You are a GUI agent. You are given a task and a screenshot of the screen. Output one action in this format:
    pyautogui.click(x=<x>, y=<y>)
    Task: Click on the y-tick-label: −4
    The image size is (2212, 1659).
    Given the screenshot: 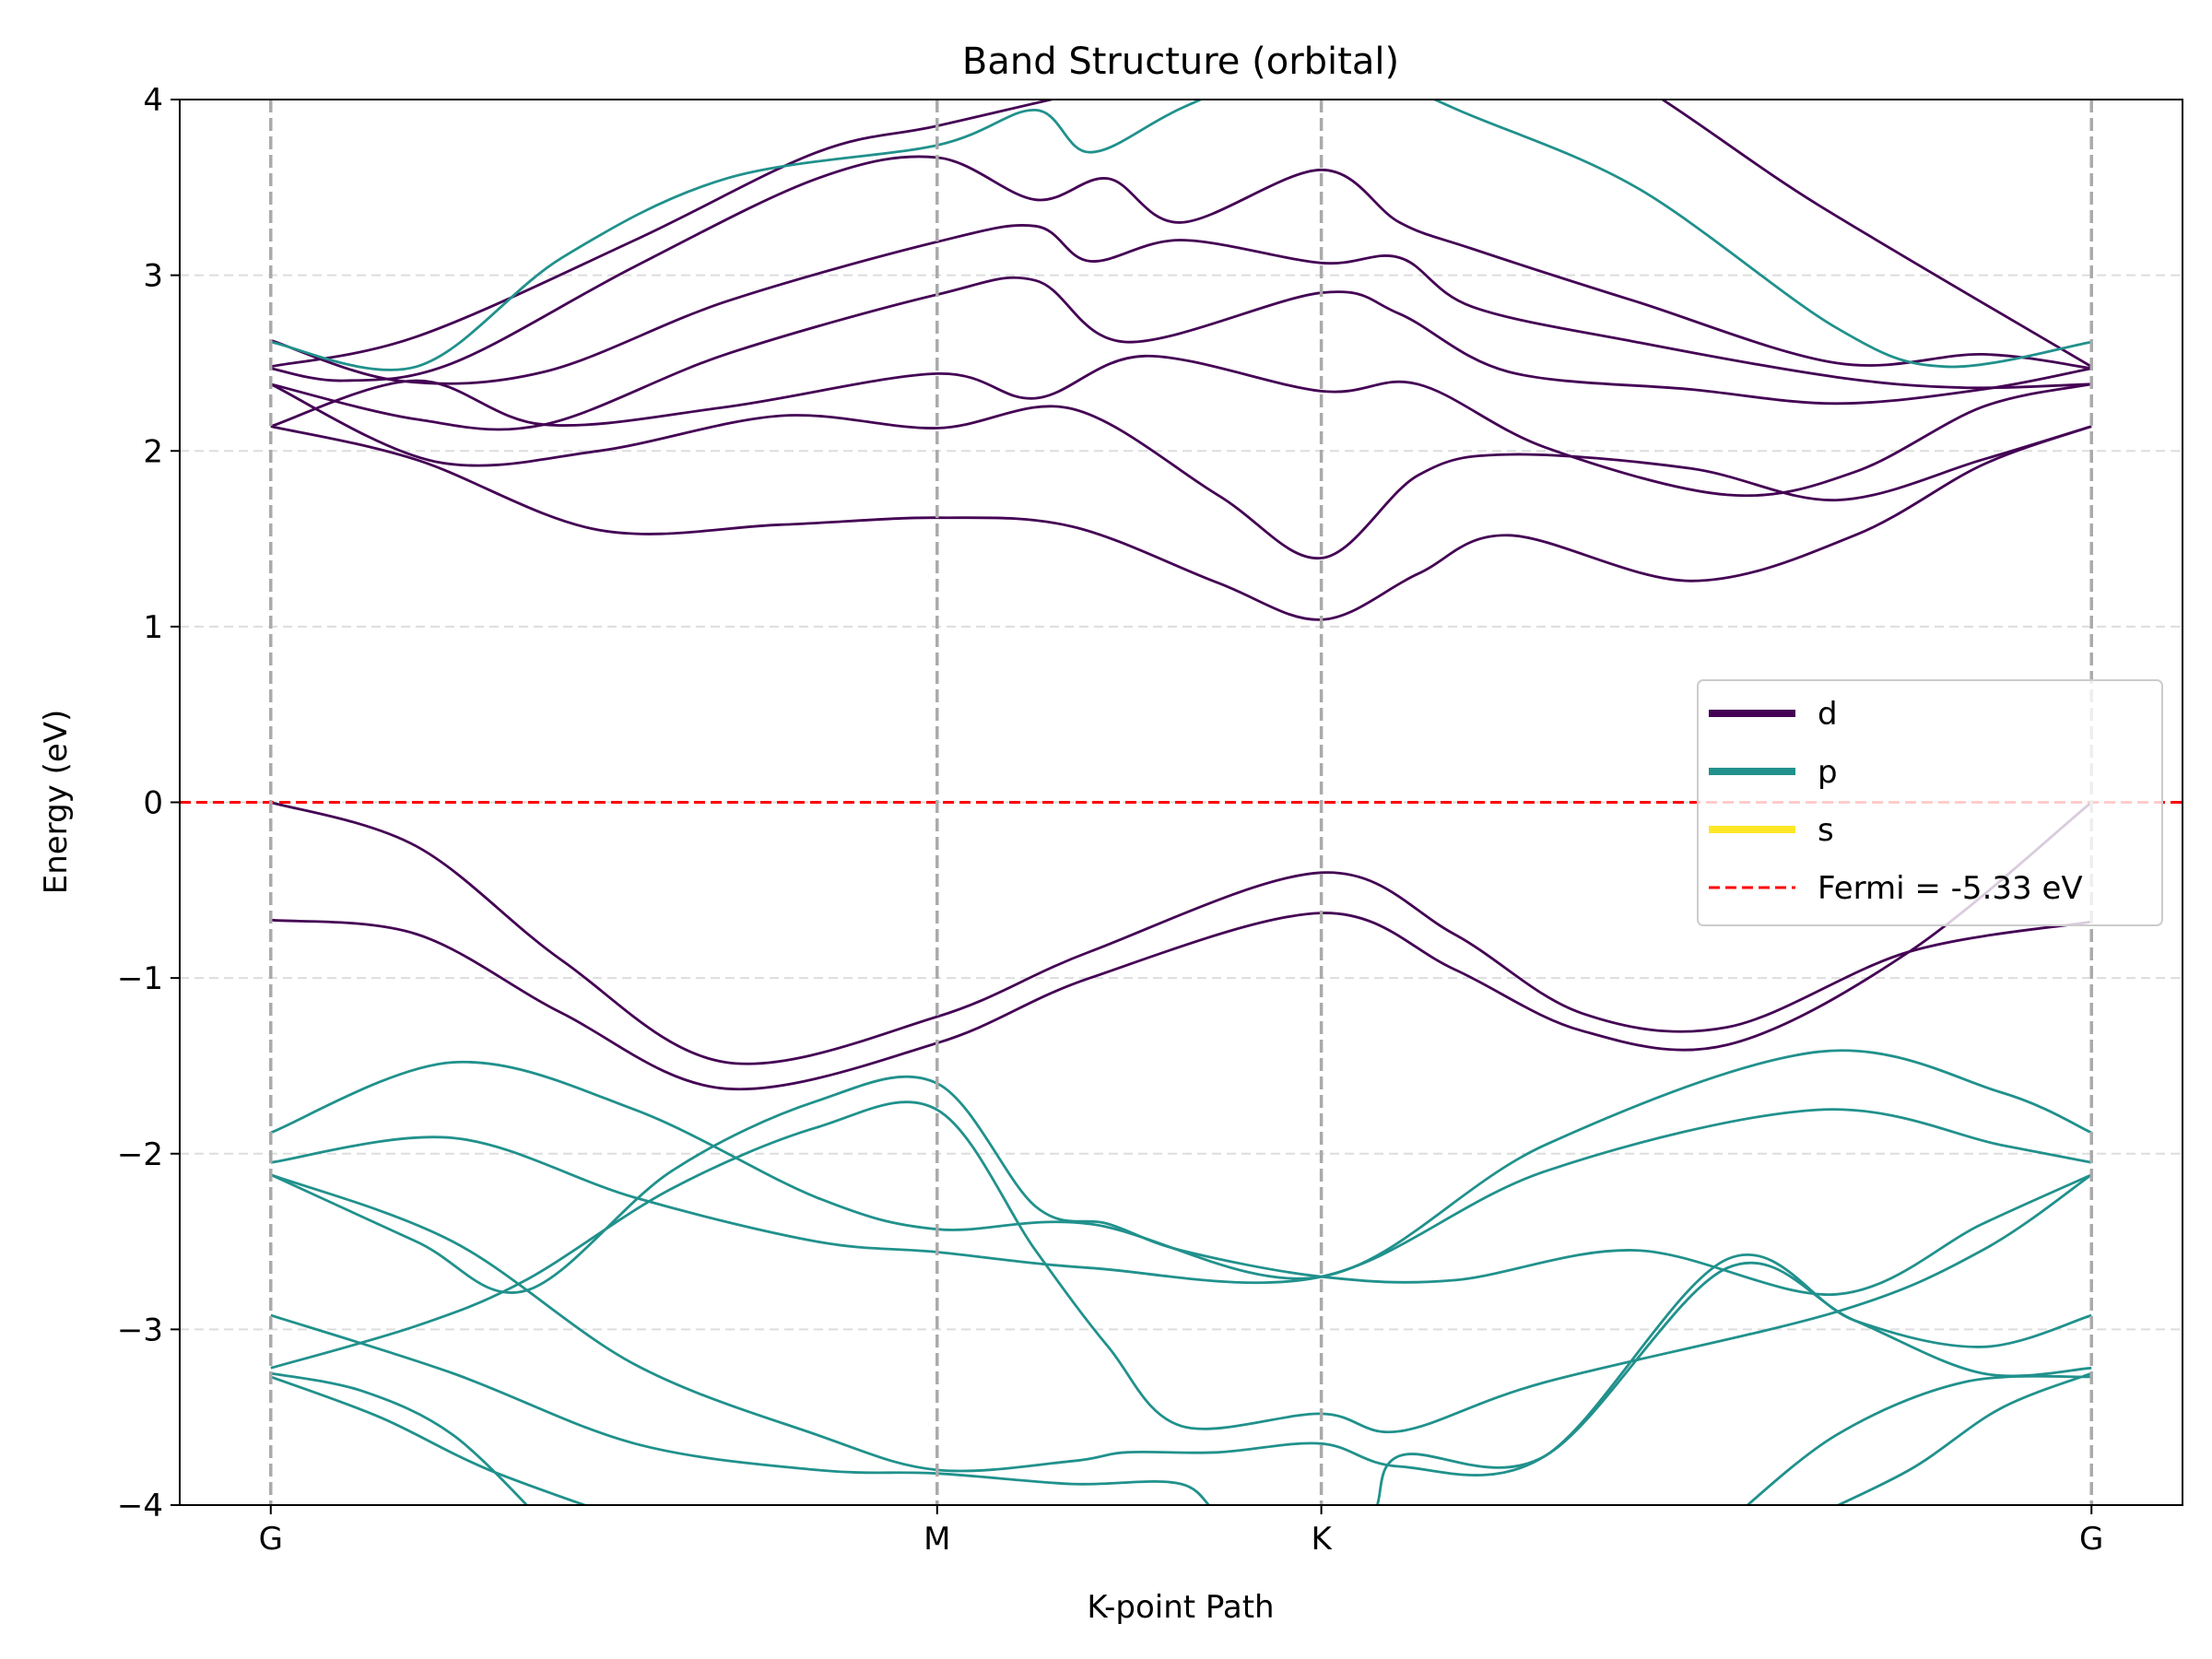 What is the action you would take?
    pyautogui.click(x=140, y=1506)
    